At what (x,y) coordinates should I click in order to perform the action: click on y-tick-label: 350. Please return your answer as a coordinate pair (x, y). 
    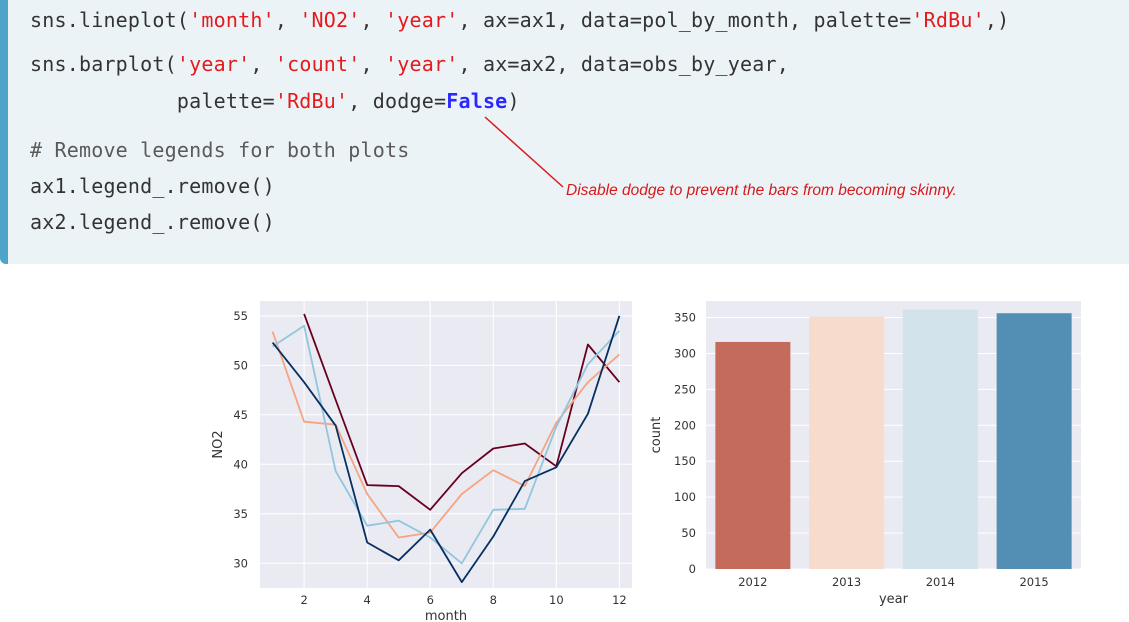
    Looking at the image, I should click on (685, 318).